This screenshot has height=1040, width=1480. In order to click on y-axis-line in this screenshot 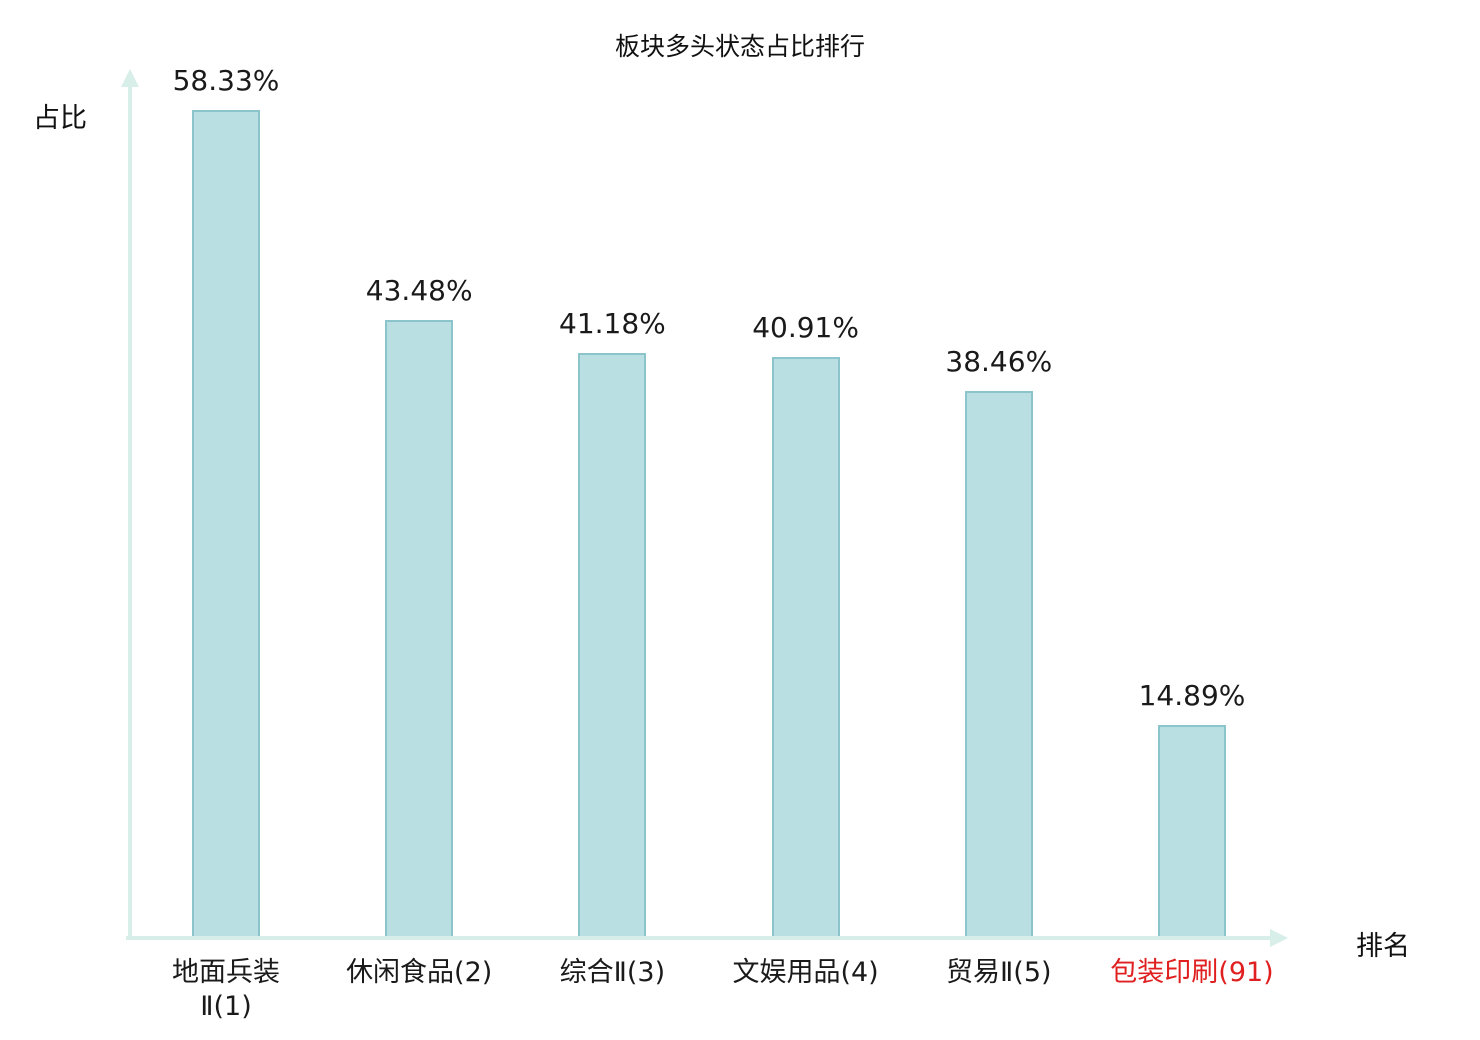, I will do `click(130, 512)`.